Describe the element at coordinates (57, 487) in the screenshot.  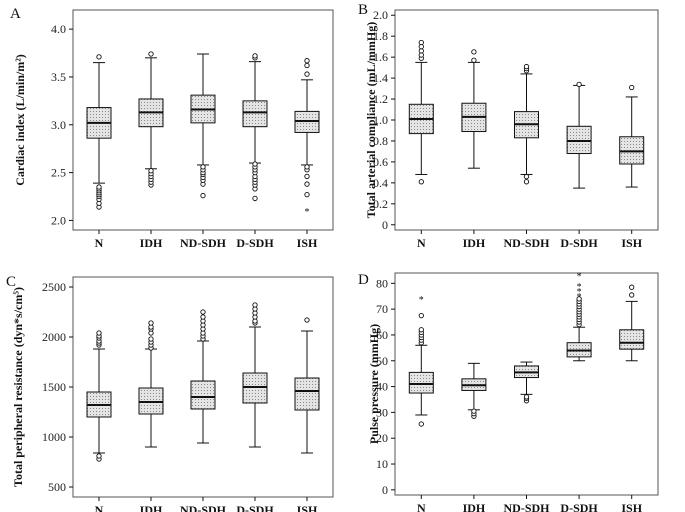
I see `y-tick-label: 500` at that location.